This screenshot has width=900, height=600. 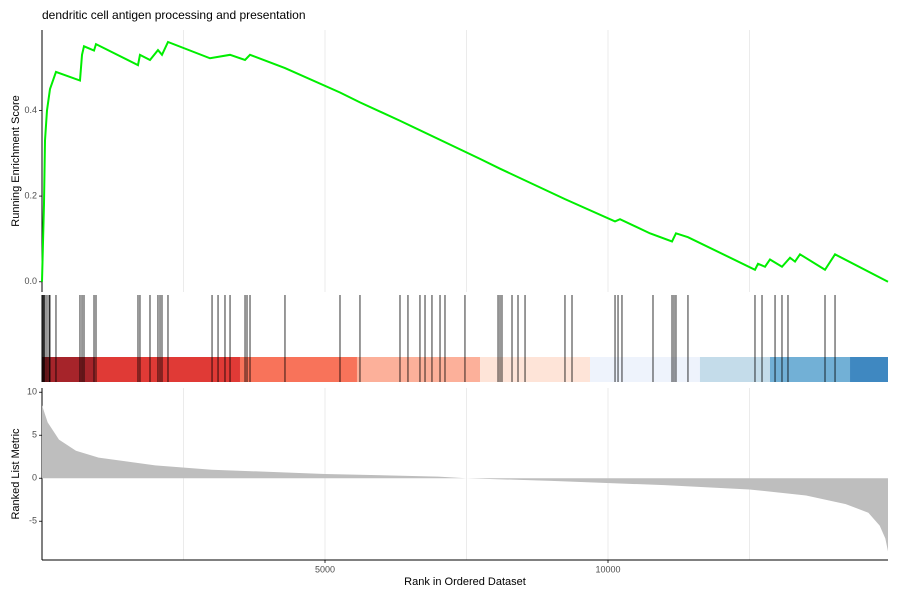 I want to click on y-tick-label: 0.4, so click(x=30, y=110).